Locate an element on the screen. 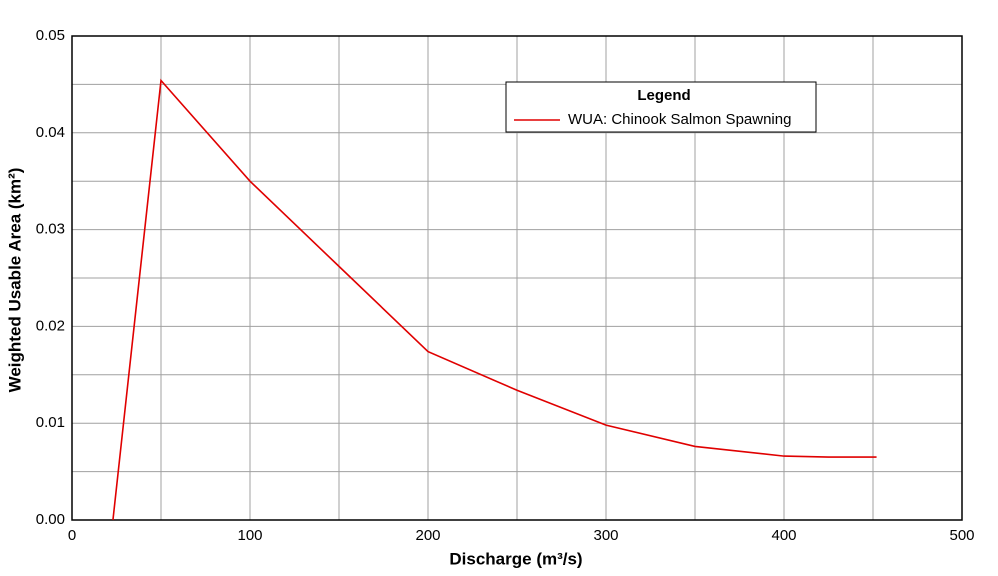 The width and height of the screenshot is (998, 576). x-tick-label: 200 is located at coordinates (427, 535).